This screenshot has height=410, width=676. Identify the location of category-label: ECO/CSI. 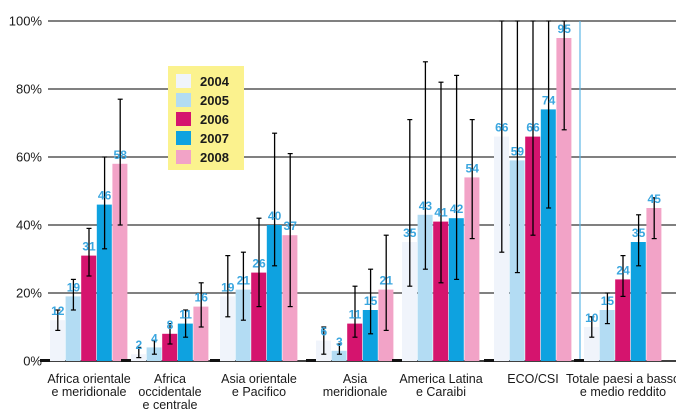
(532, 379).